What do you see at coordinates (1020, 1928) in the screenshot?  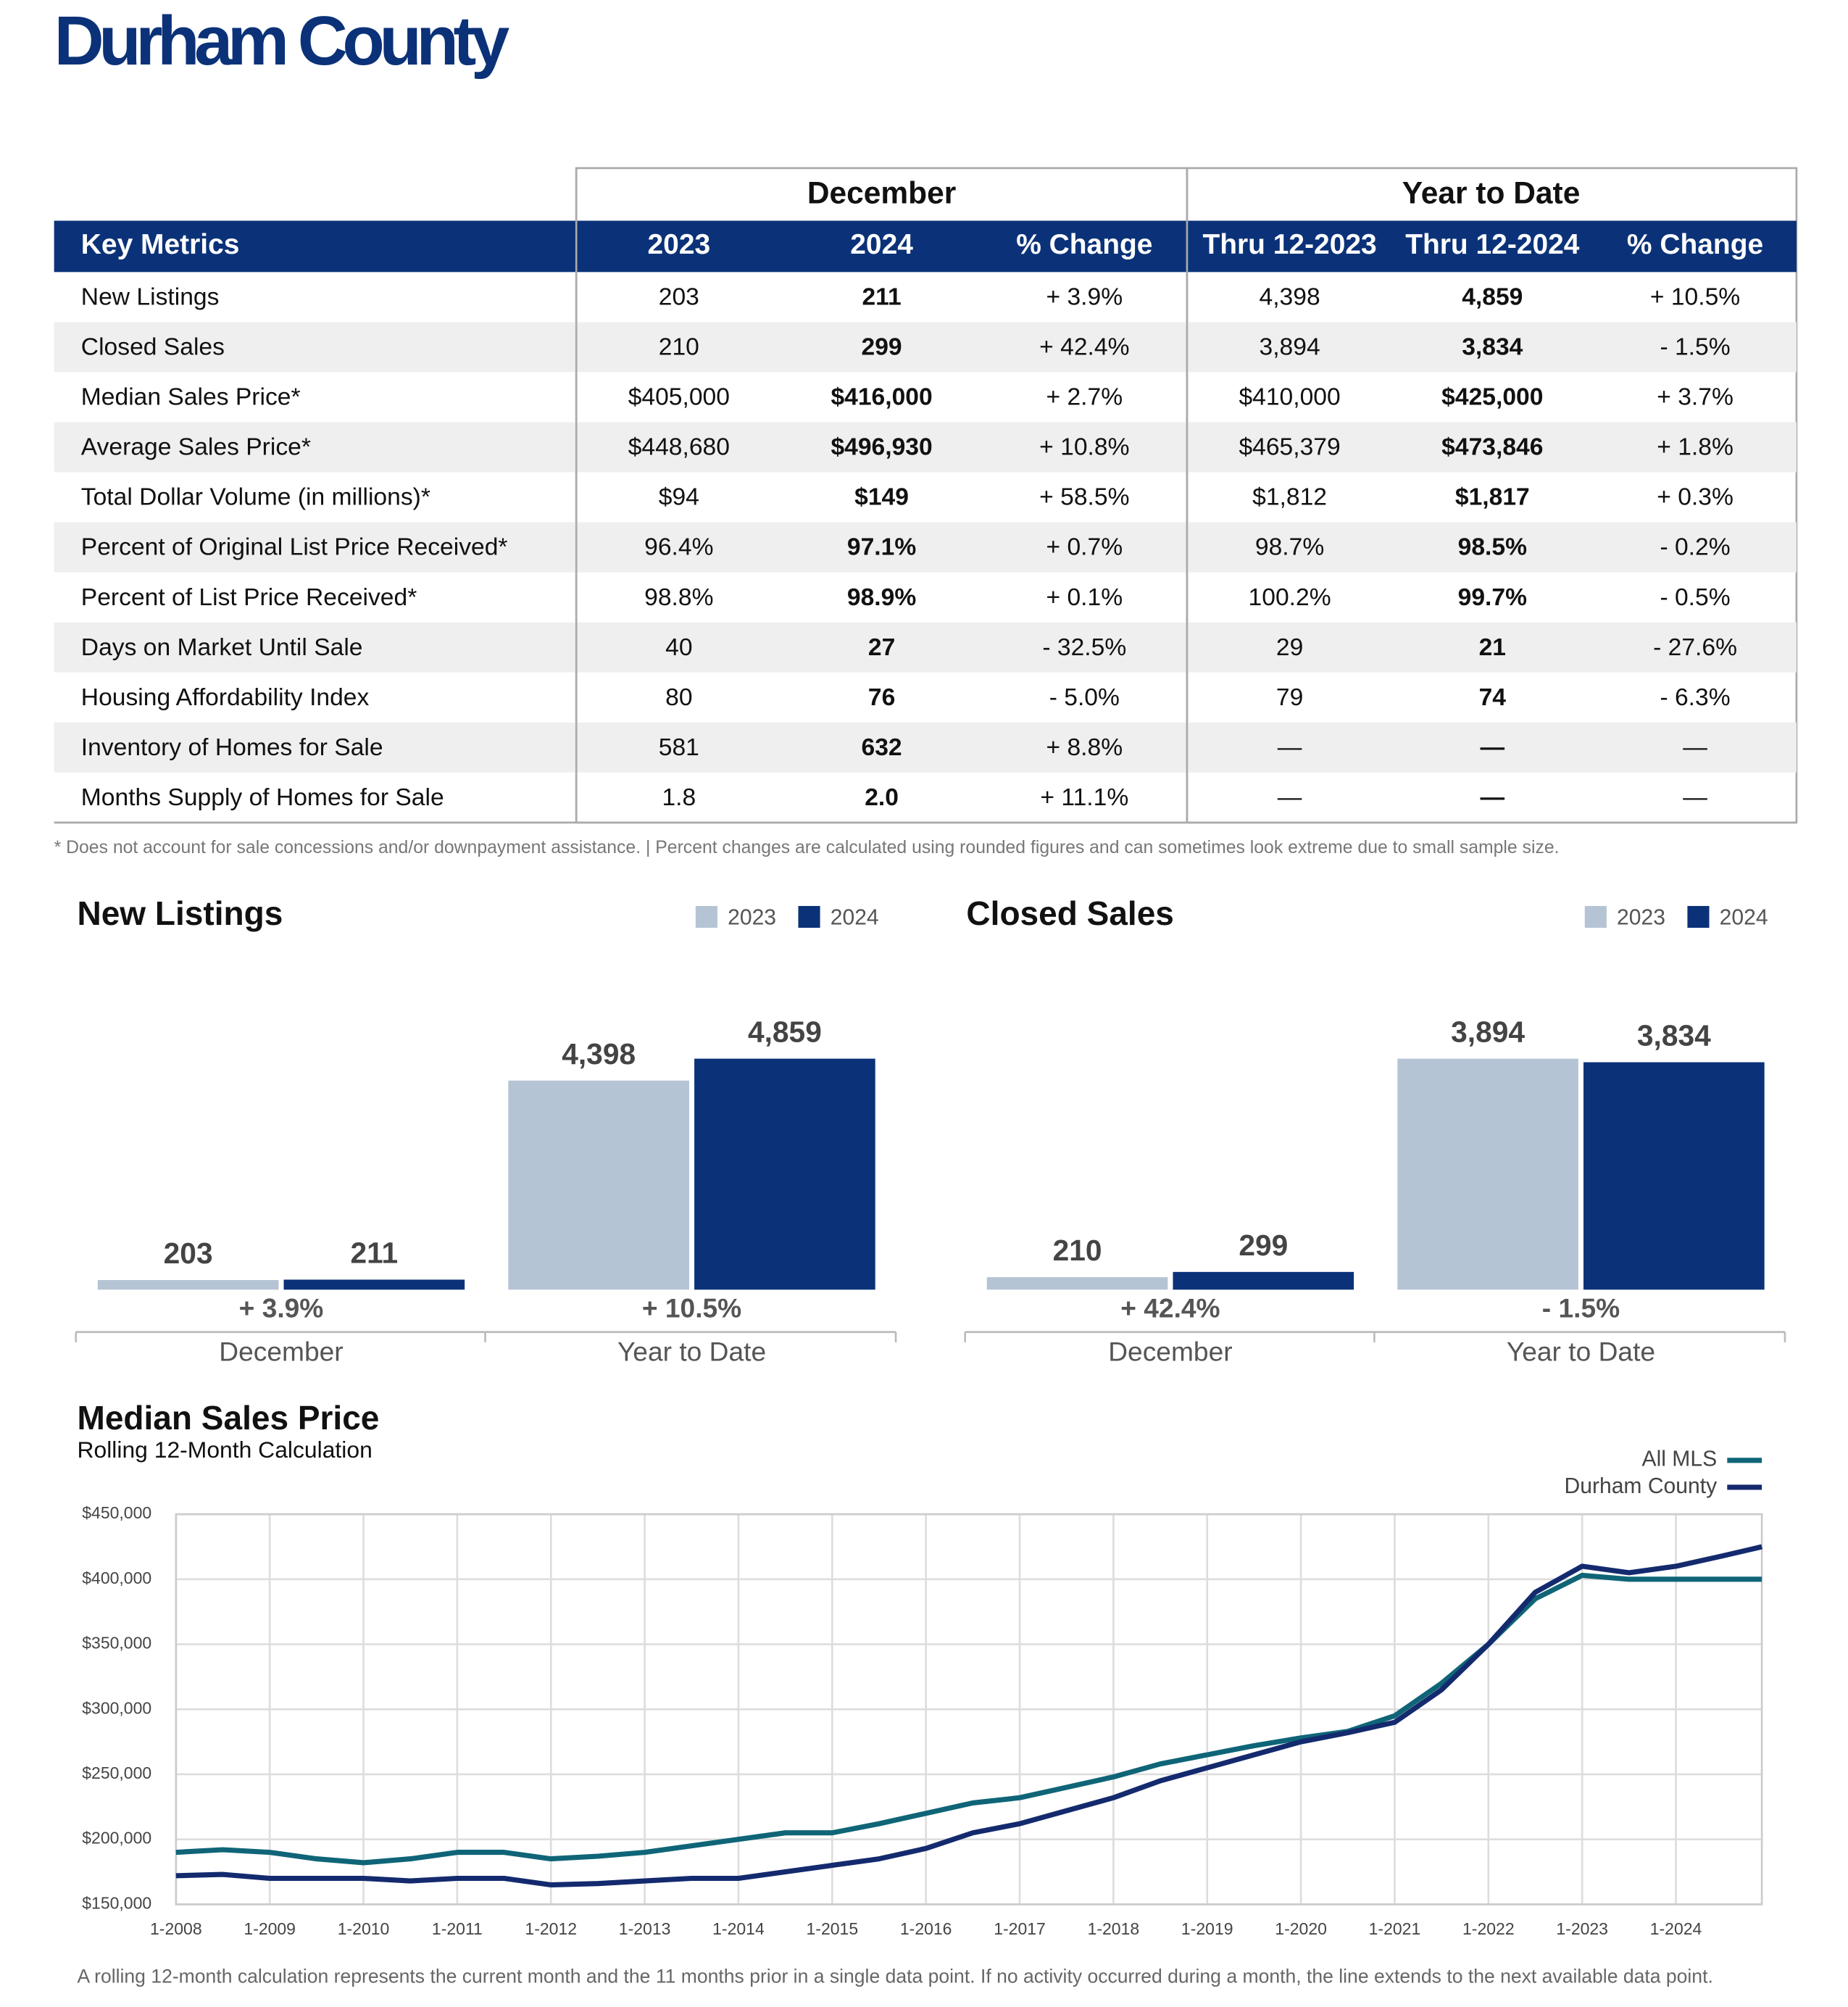 I see `x-tick-label: 1-2017` at bounding box center [1020, 1928].